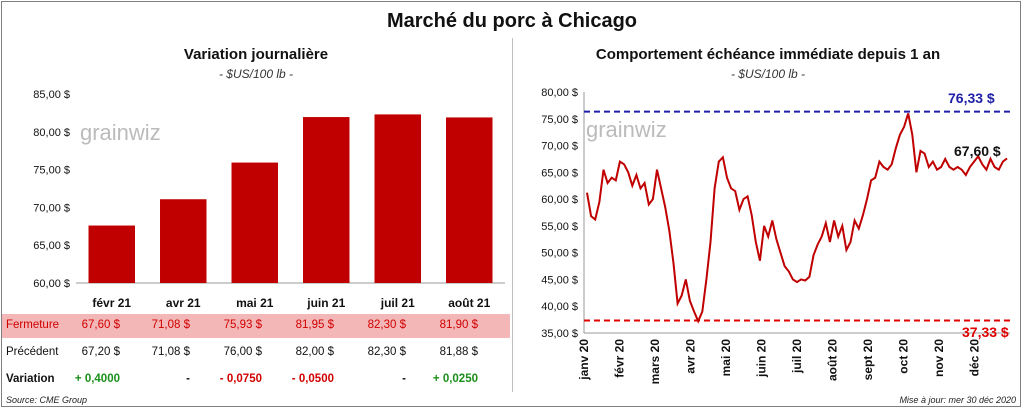  What do you see at coordinates (100, 352) in the screenshot?
I see `previous-value: 67,20 $` at bounding box center [100, 352].